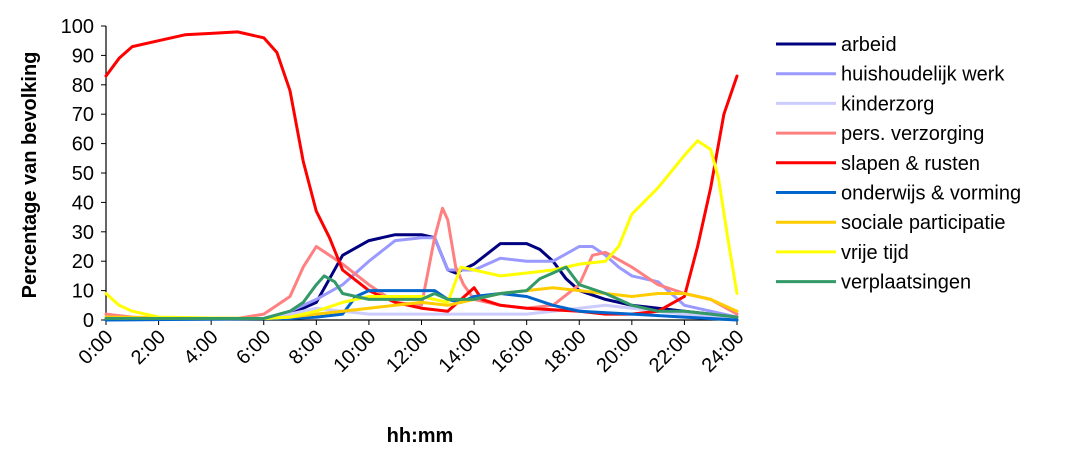 The width and height of the screenshot is (1066, 451). What do you see at coordinates (931, 194) in the screenshot?
I see `legend-label-onderwijs-vorming: onderwijs & vorming` at bounding box center [931, 194].